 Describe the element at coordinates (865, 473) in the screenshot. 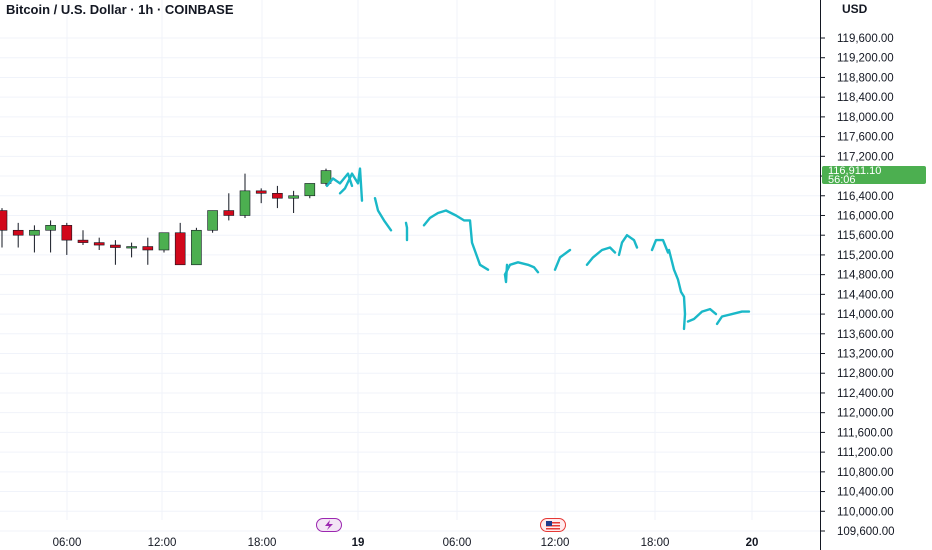

I see `price-tick-label: 110,800.00` at that location.